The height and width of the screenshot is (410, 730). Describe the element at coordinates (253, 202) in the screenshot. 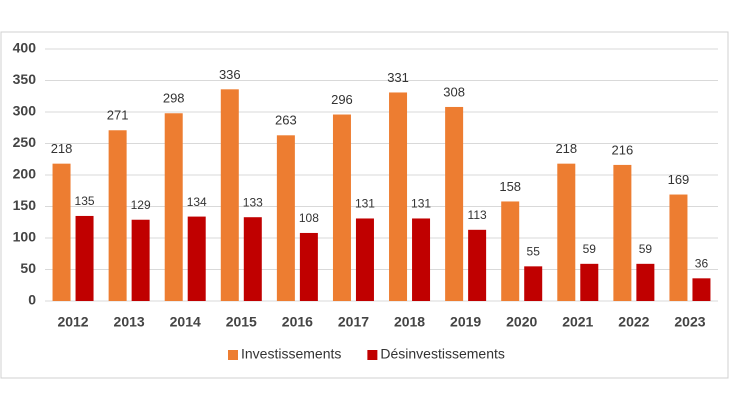

I see `data-label: 133` at that location.